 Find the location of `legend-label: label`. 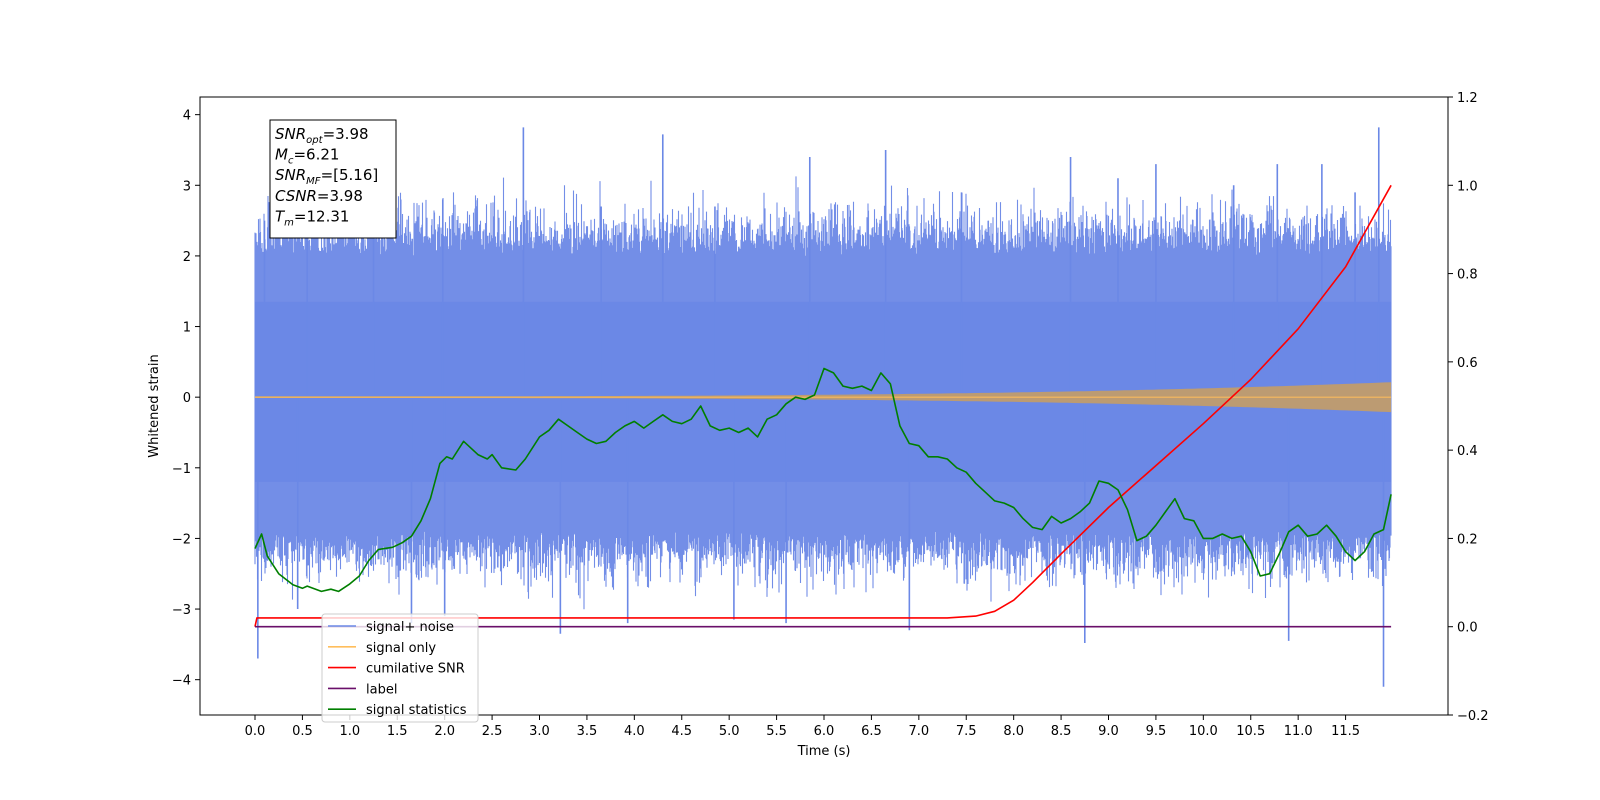

legend-label: label is located at coordinates (362, 689).